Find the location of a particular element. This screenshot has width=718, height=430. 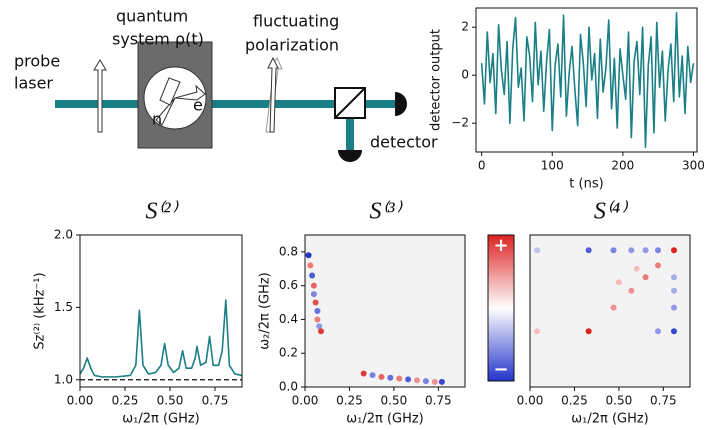

x-tick-label: 0 is located at coordinates (482, 166).